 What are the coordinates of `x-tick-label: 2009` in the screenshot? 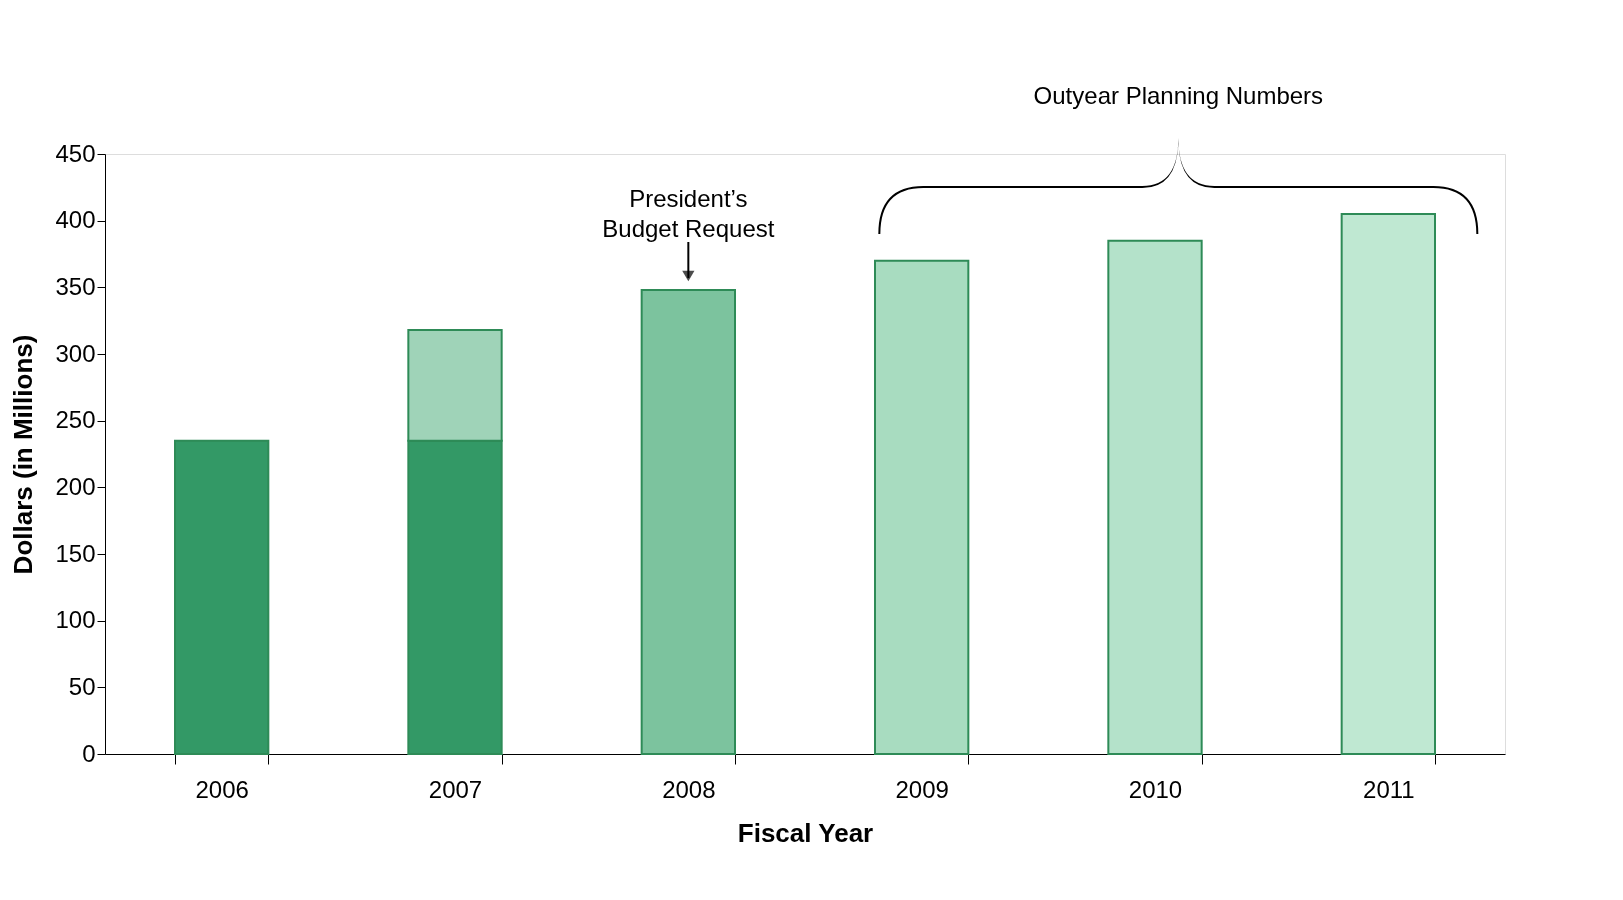 It's located at (922, 789).